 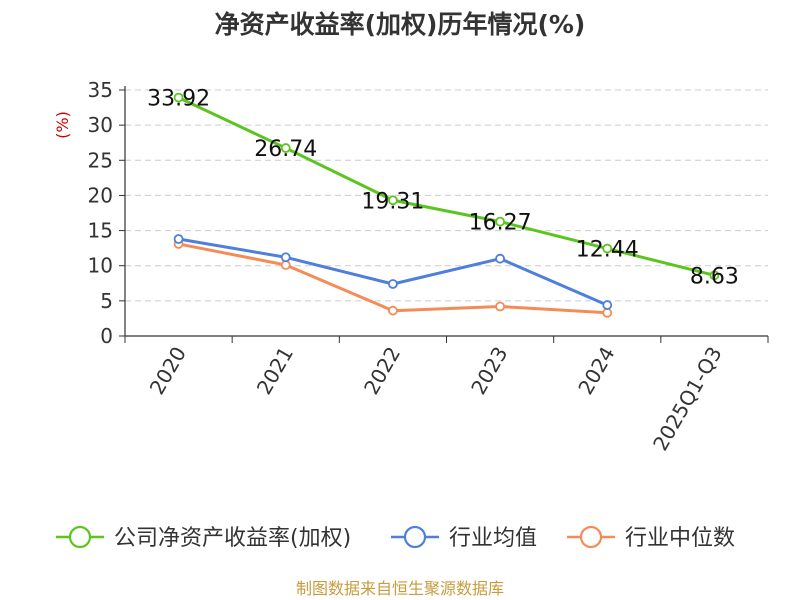 I want to click on data-label: 33.92, so click(x=178, y=99).